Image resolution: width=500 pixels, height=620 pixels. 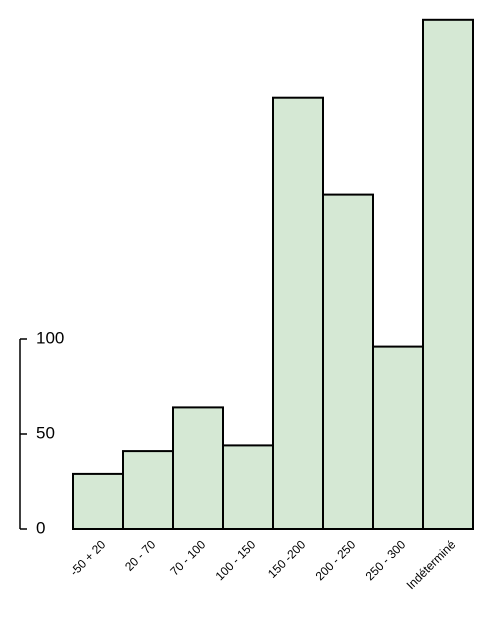 I want to click on x-tick-label: 70 - 100, so click(x=187, y=557).